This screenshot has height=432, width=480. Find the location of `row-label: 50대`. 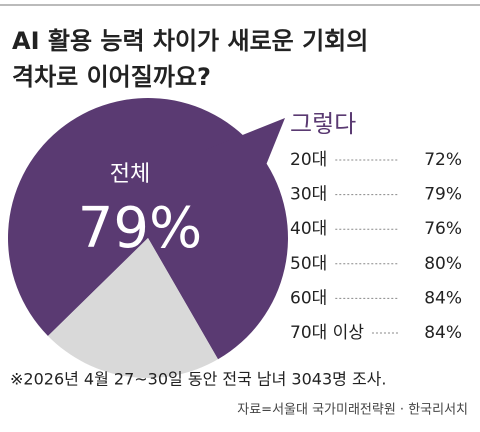

row-label: 50대 is located at coordinates (308, 264).